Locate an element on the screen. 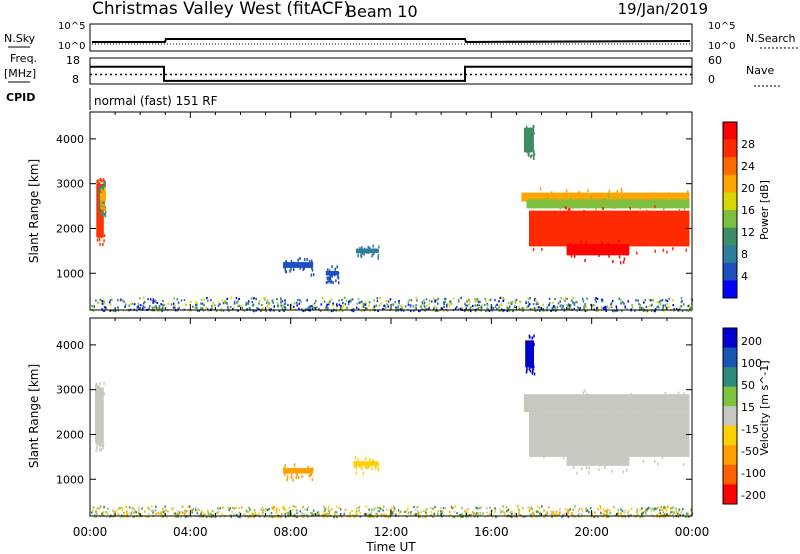 This screenshot has height=554, width=800. x-tick-label: 12:00 is located at coordinates (391, 532).